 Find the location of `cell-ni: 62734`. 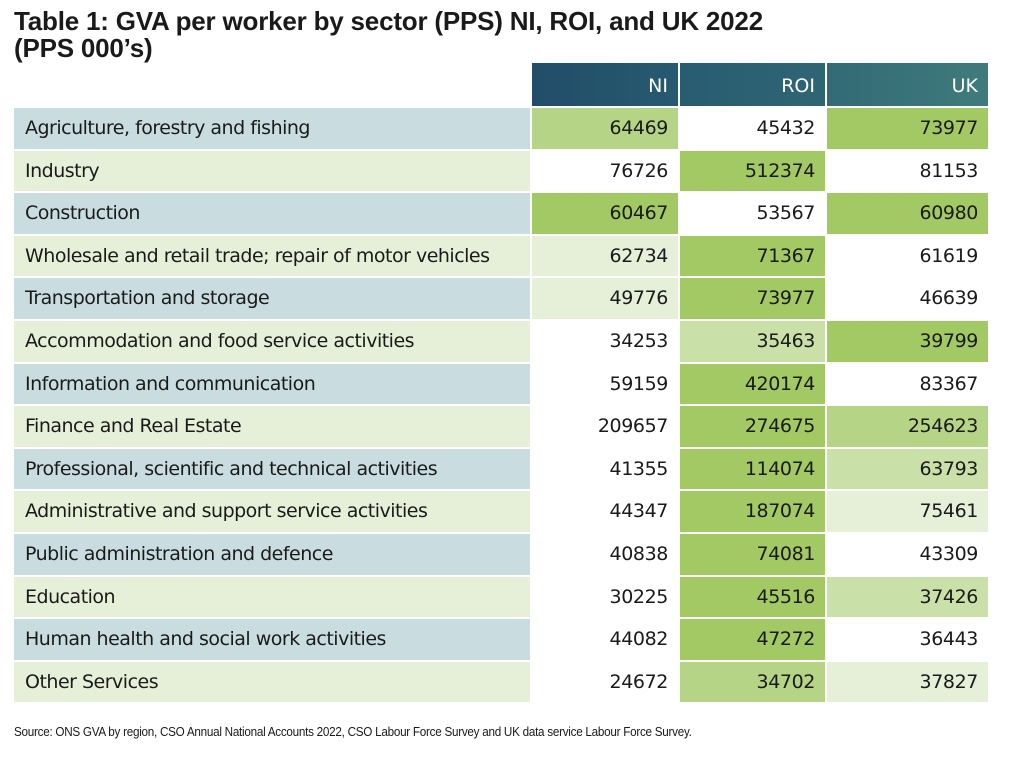

cell-ni: 62734 is located at coordinates (605, 256).